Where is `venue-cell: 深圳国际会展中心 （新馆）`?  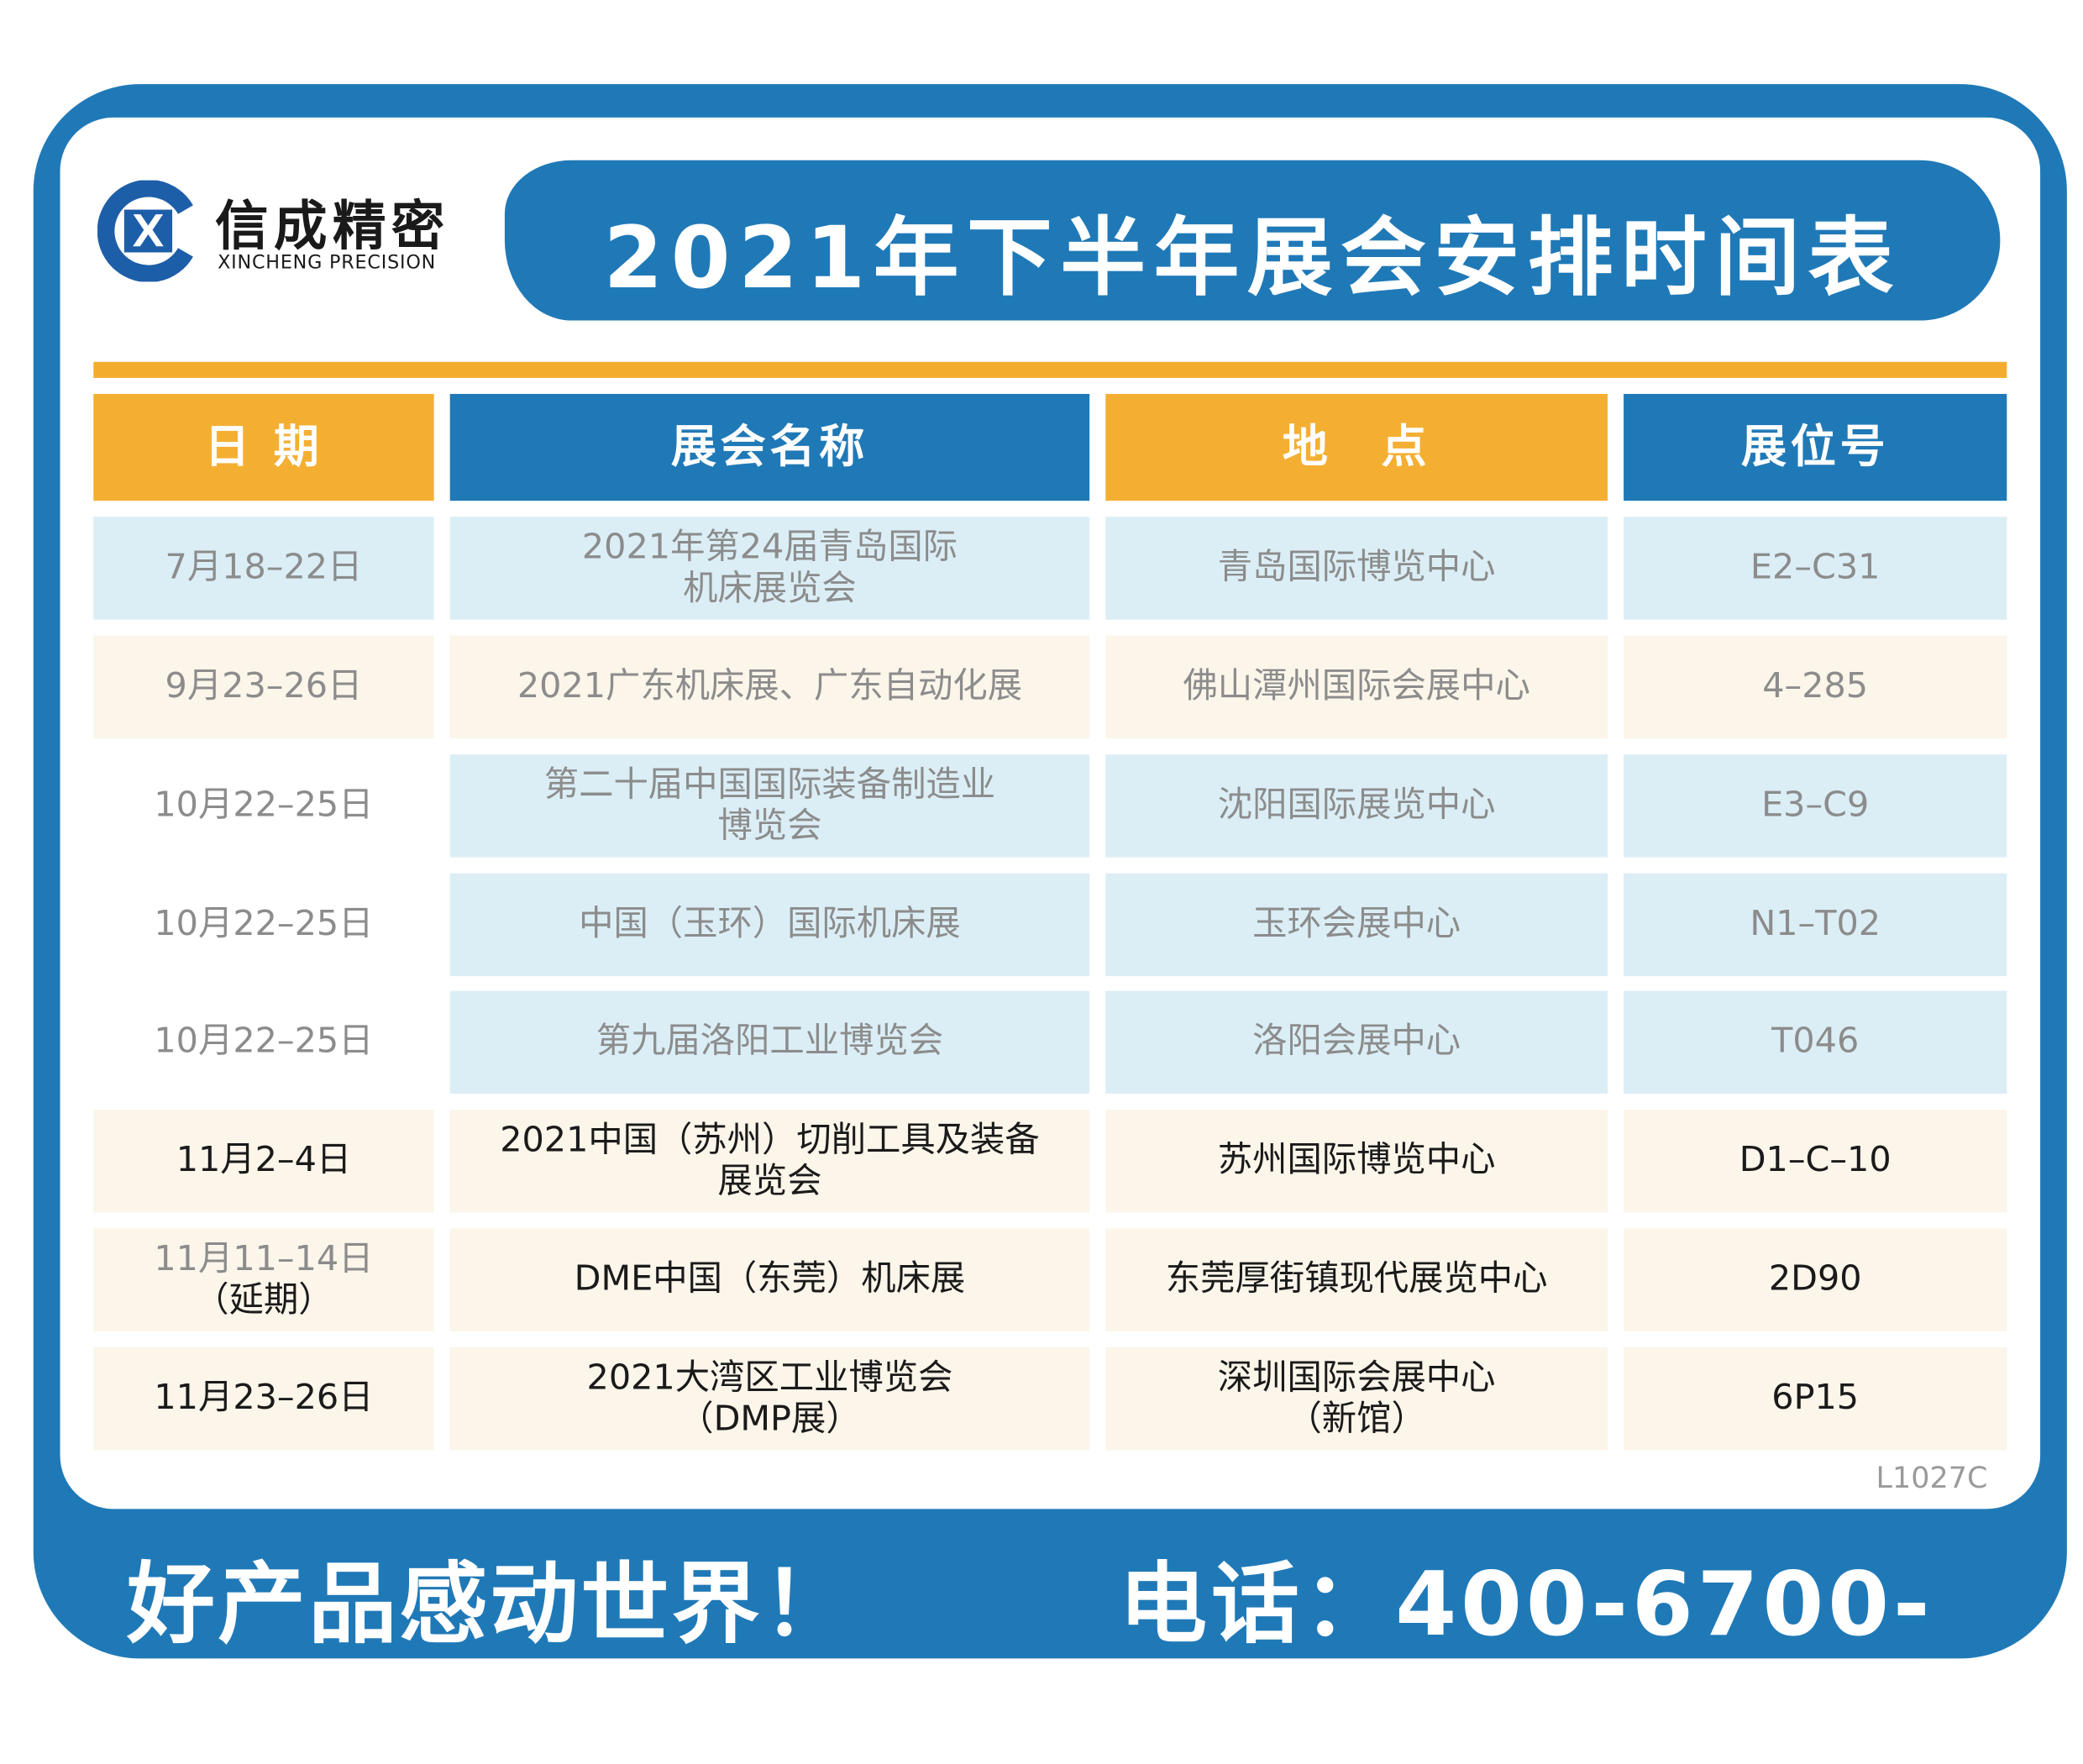
venue-cell: 深圳国际会展中心 （新馆） is located at coordinates (1356, 1399).